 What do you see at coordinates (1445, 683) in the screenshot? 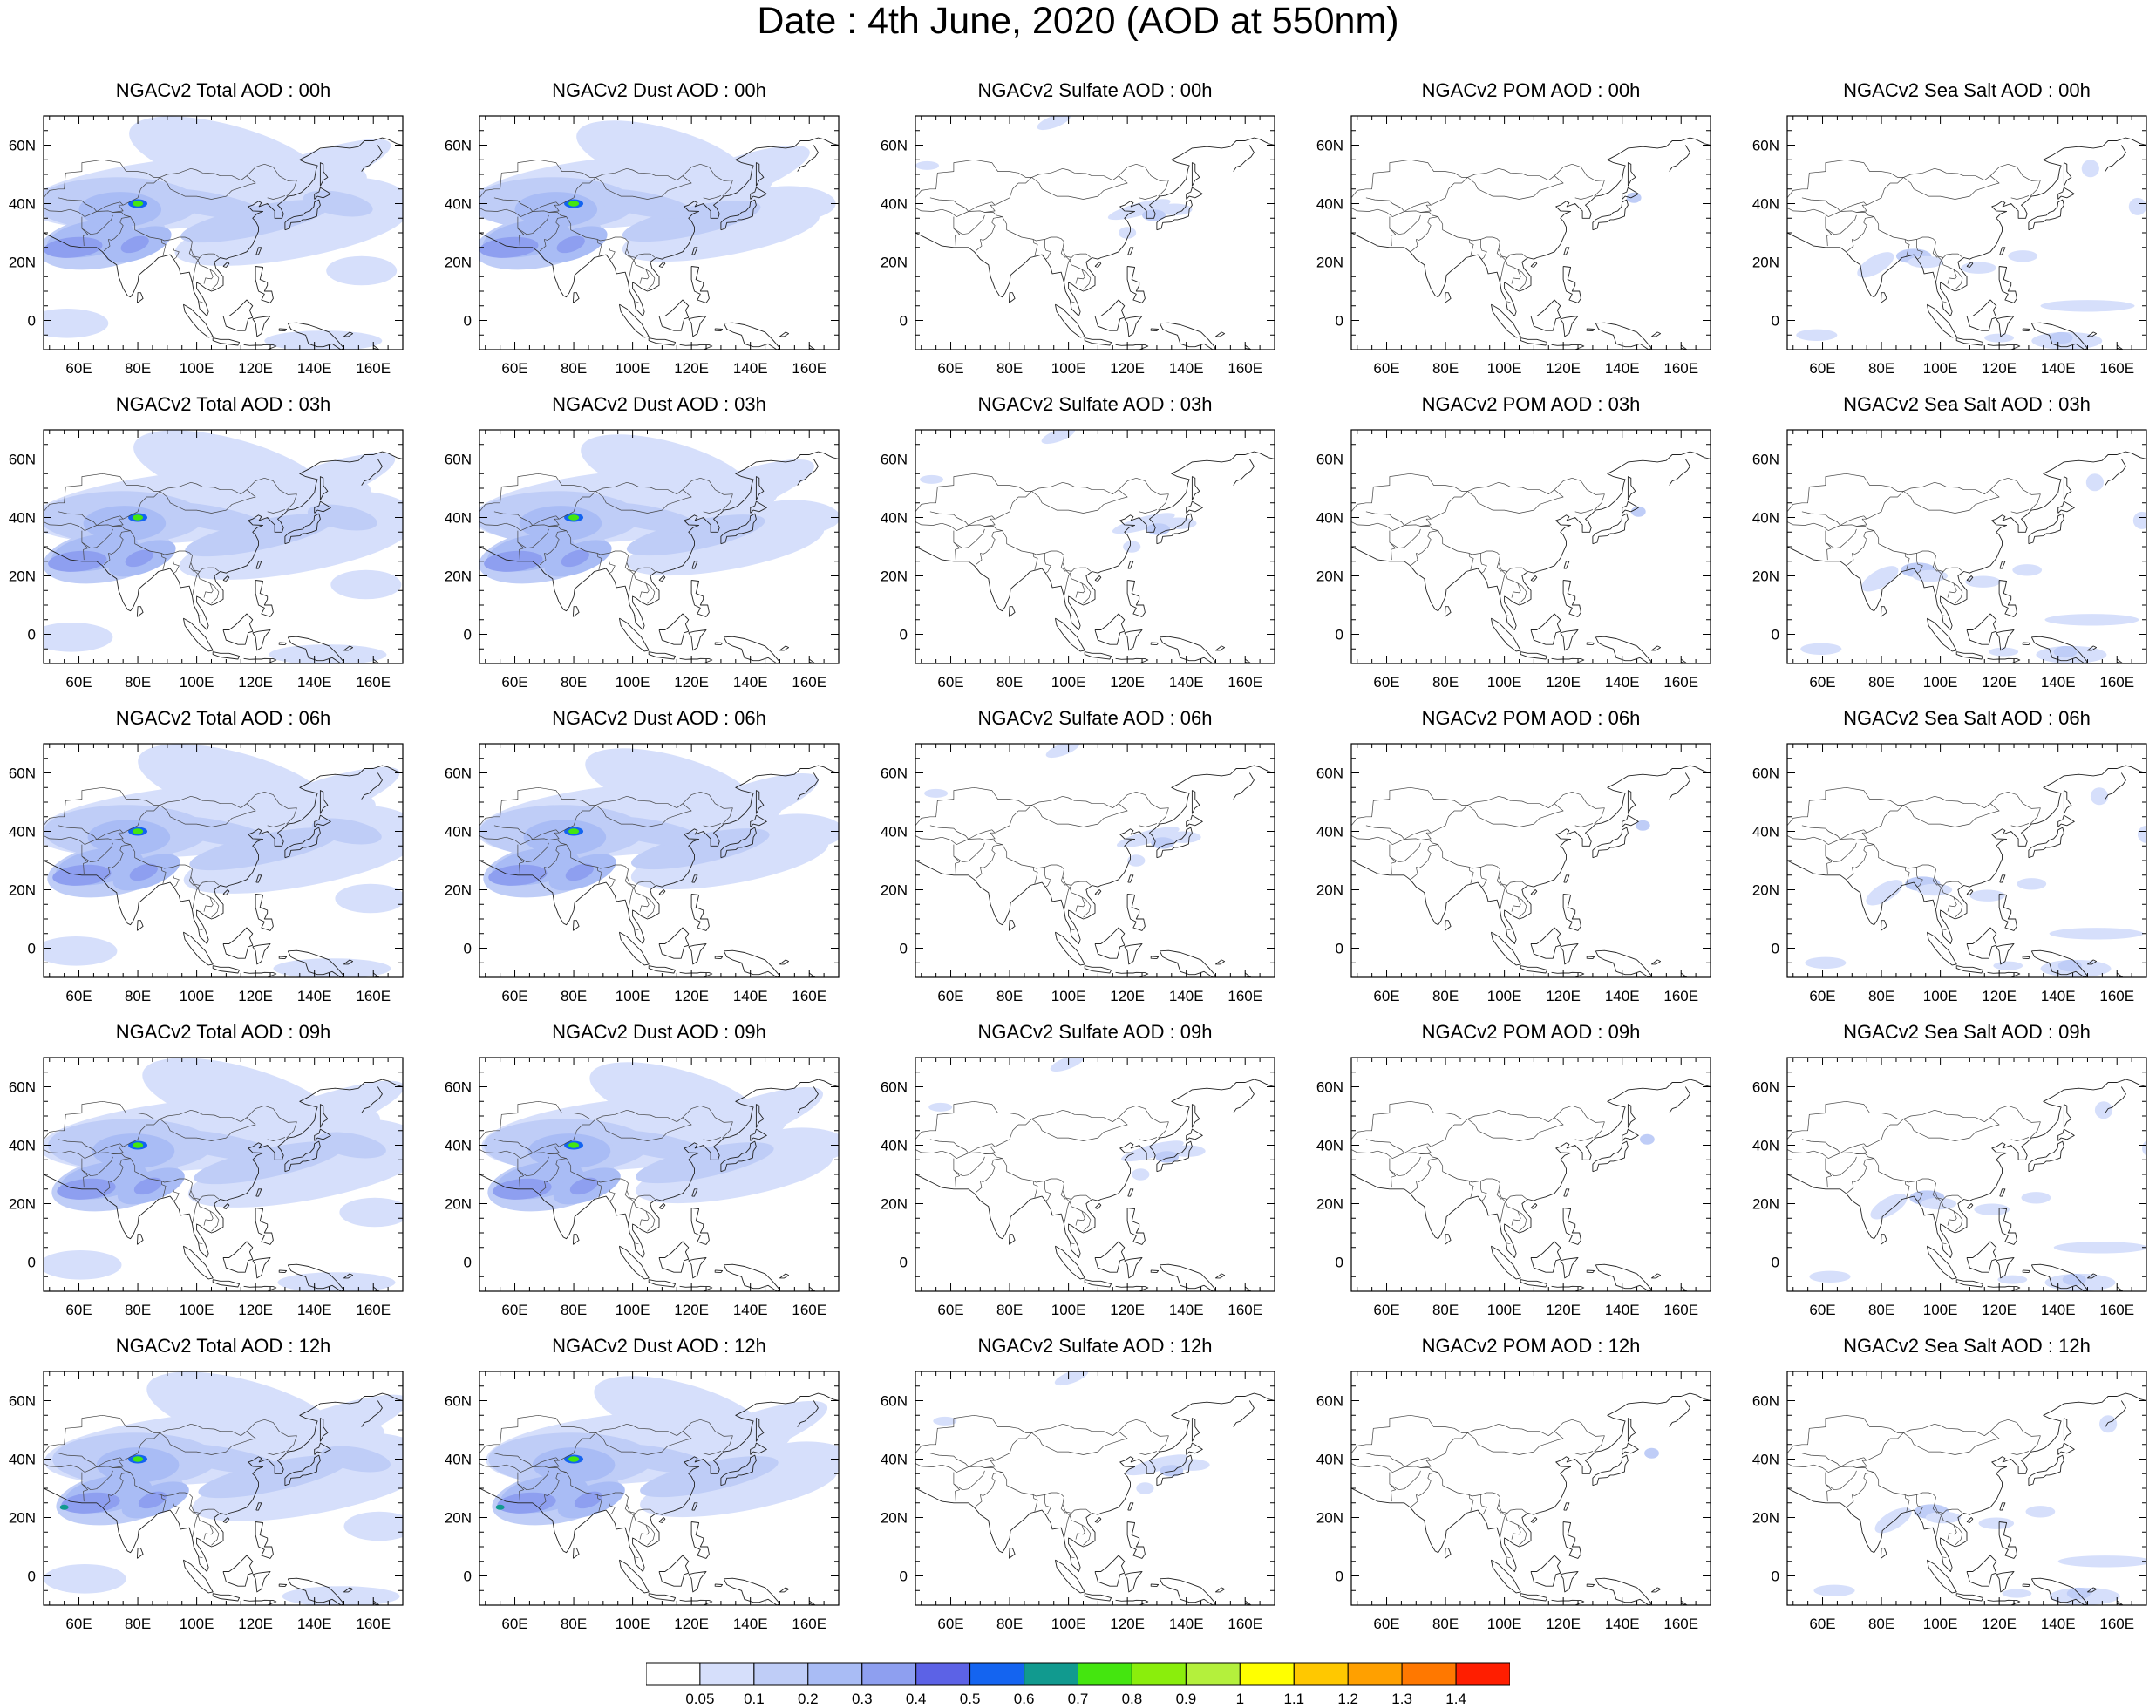
I see `x-tick-label: 80E` at bounding box center [1445, 683].